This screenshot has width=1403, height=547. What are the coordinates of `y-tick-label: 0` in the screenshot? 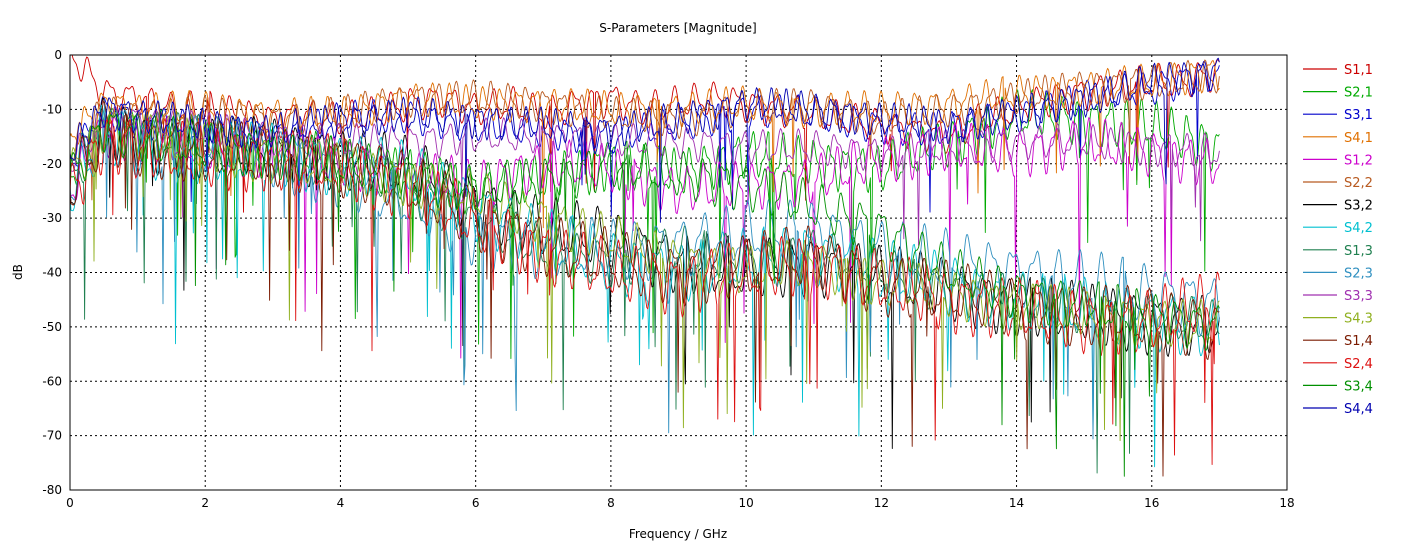 It's located at (58, 55).